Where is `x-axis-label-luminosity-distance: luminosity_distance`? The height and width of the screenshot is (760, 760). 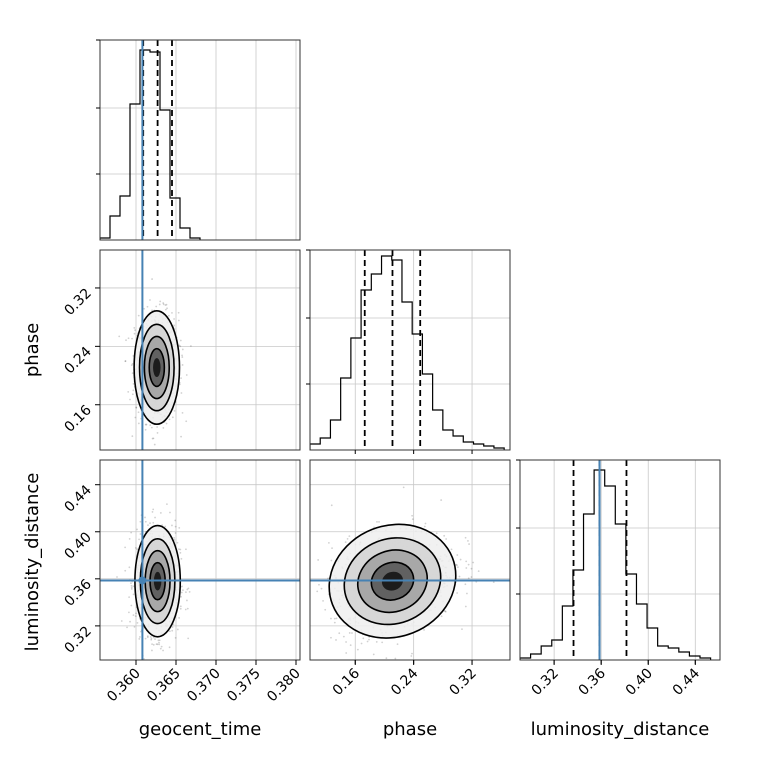 x-axis-label-luminosity-distance: luminosity_distance is located at coordinates (620, 729).